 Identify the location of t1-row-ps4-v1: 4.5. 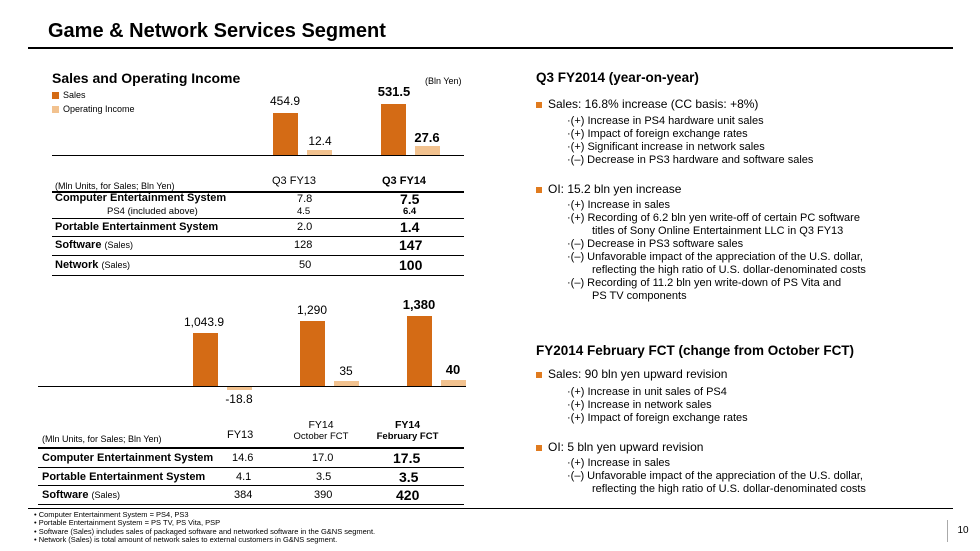
(304, 211).